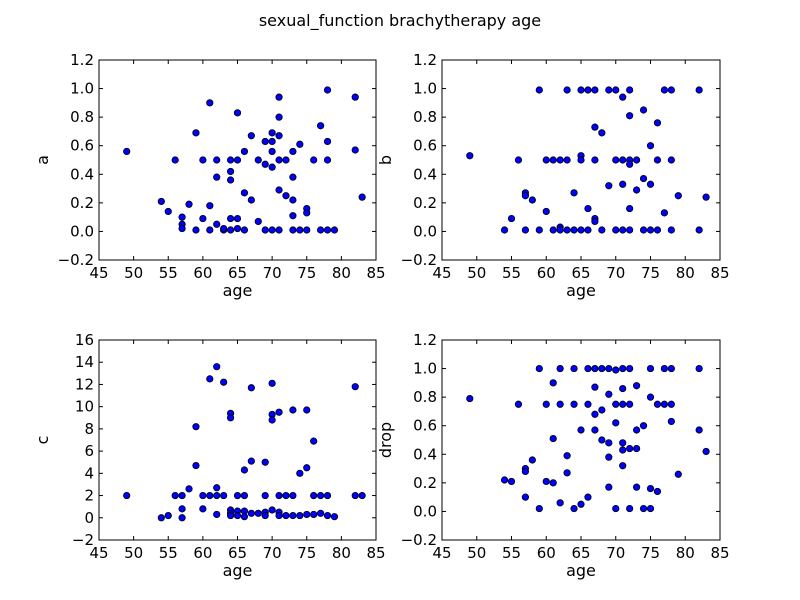 This screenshot has width=800, height=600. What do you see at coordinates (244, 442) in the screenshot?
I see `scatter-points` at bounding box center [244, 442].